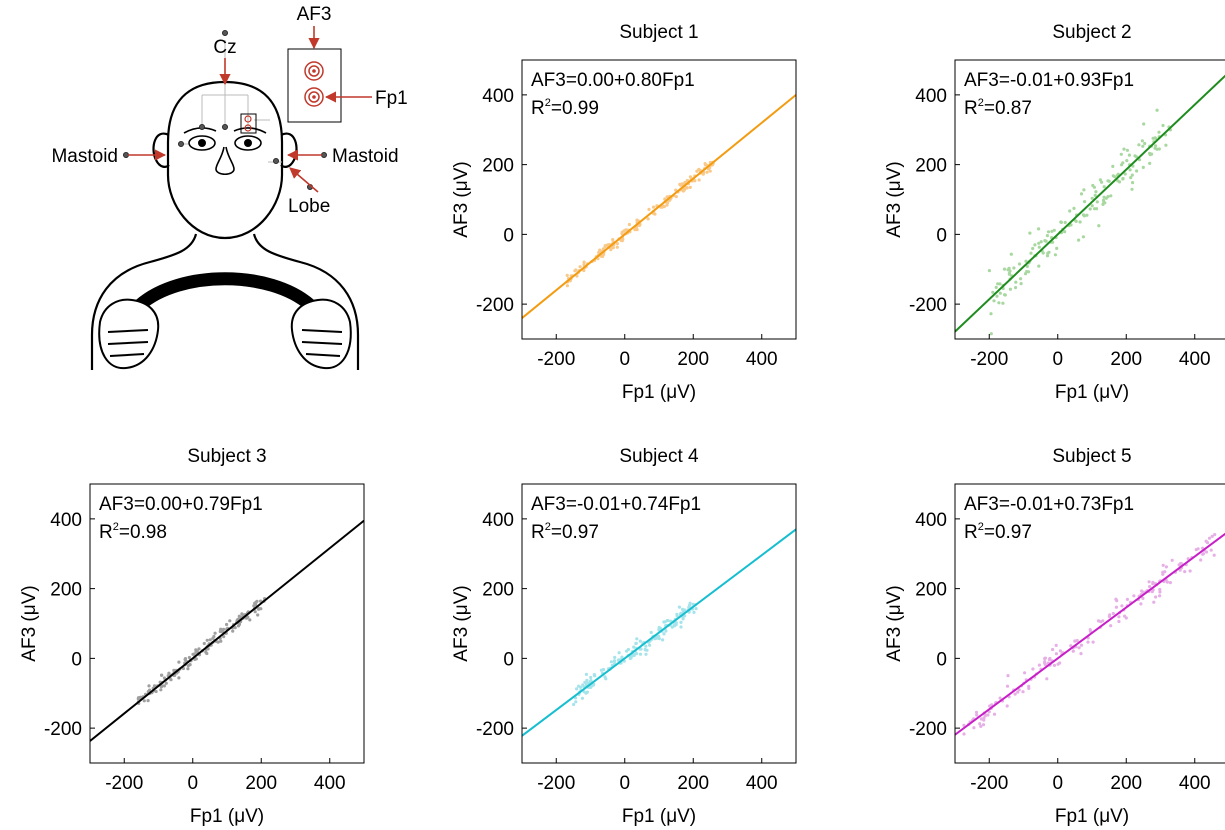 This screenshot has width=1225, height=830. What do you see at coordinates (225, 161) in the screenshot?
I see `nose` at bounding box center [225, 161].